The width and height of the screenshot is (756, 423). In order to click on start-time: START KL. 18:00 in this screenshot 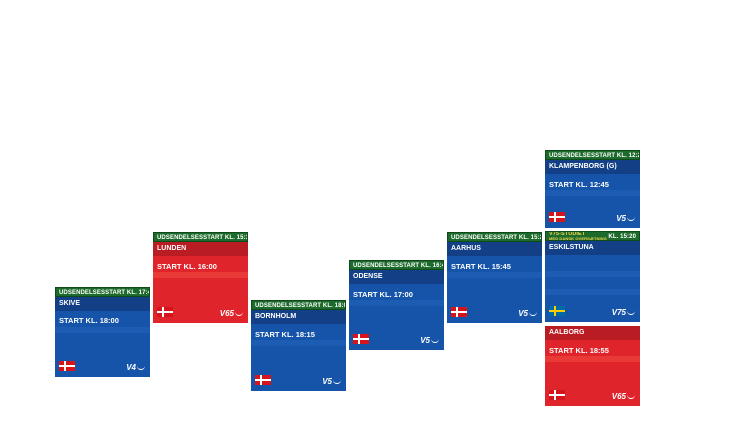, I will do `click(89, 320)`.